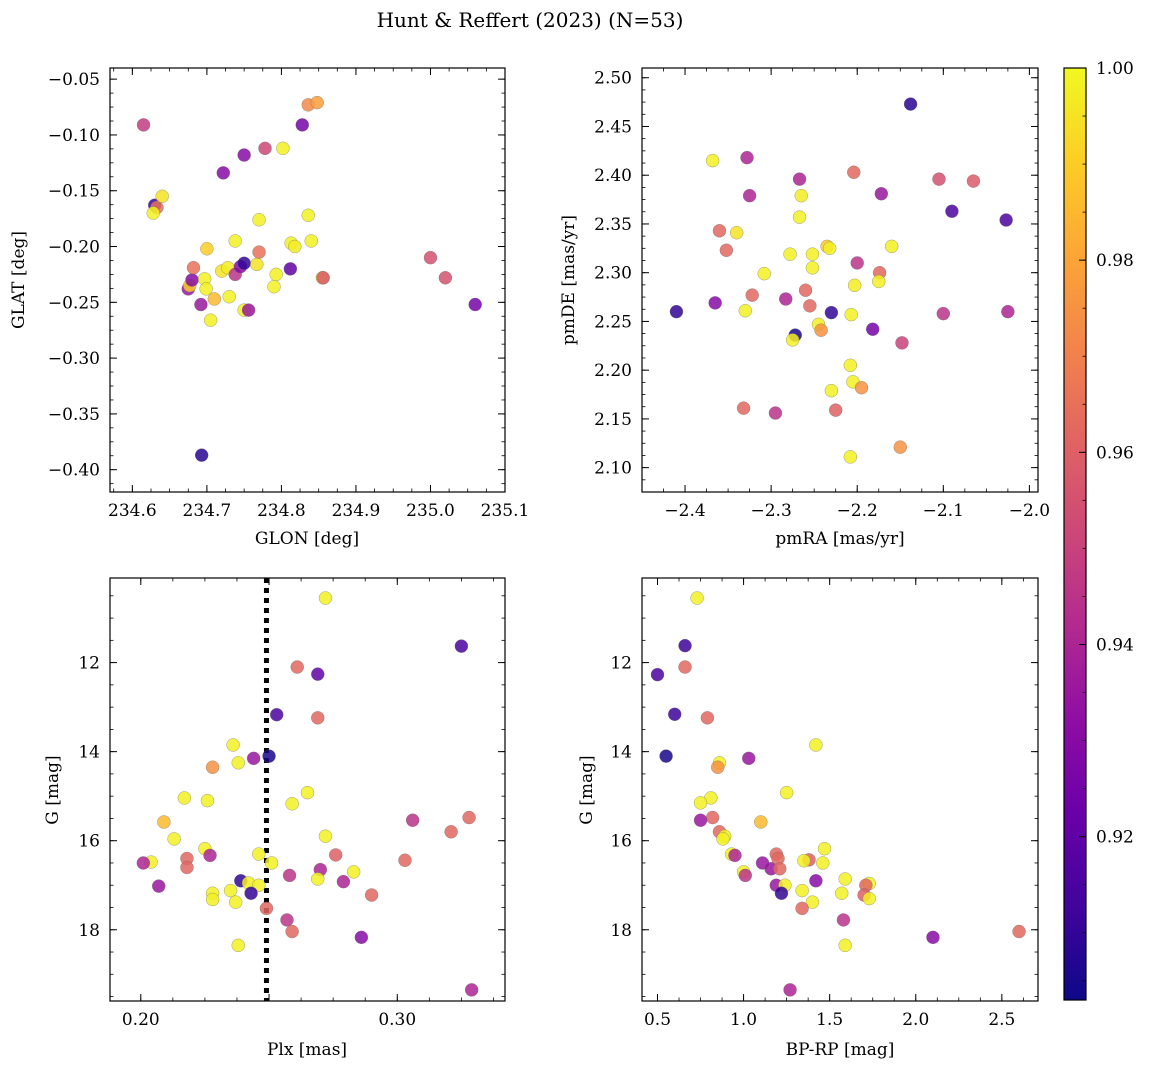 The width and height of the screenshot is (1149, 1068). I want to click on y-tick-label: 2.35, so click(613, 225).